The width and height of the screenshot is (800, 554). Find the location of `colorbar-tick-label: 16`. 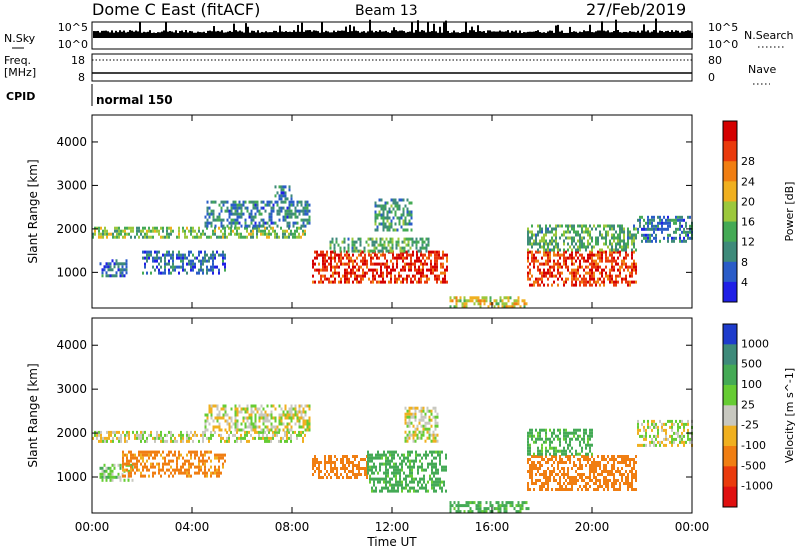

colorbar-tick-label: 16 is located at coordinates (748, 222).